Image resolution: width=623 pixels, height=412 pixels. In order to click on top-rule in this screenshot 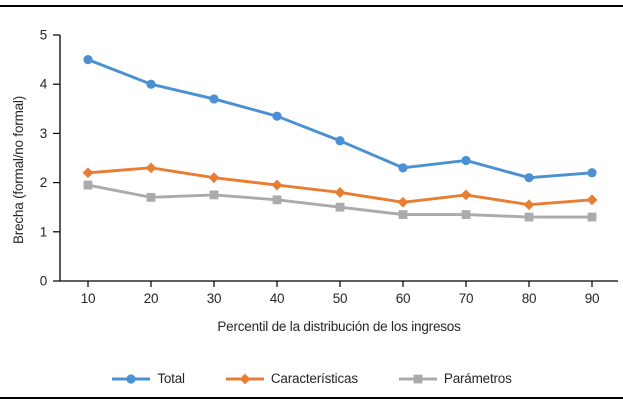, I will do `click(311, 6)`.